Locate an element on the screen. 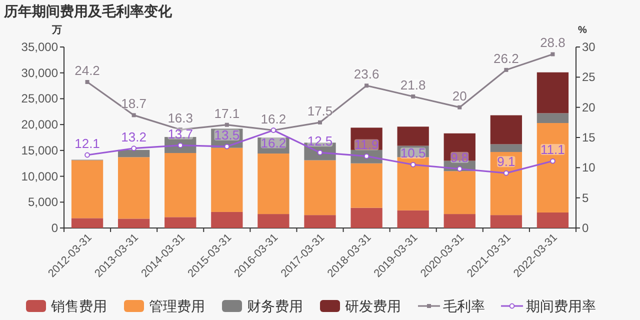  chart-title: 历年期间费用及毛利率变化 is located at coordinates (88, 11).